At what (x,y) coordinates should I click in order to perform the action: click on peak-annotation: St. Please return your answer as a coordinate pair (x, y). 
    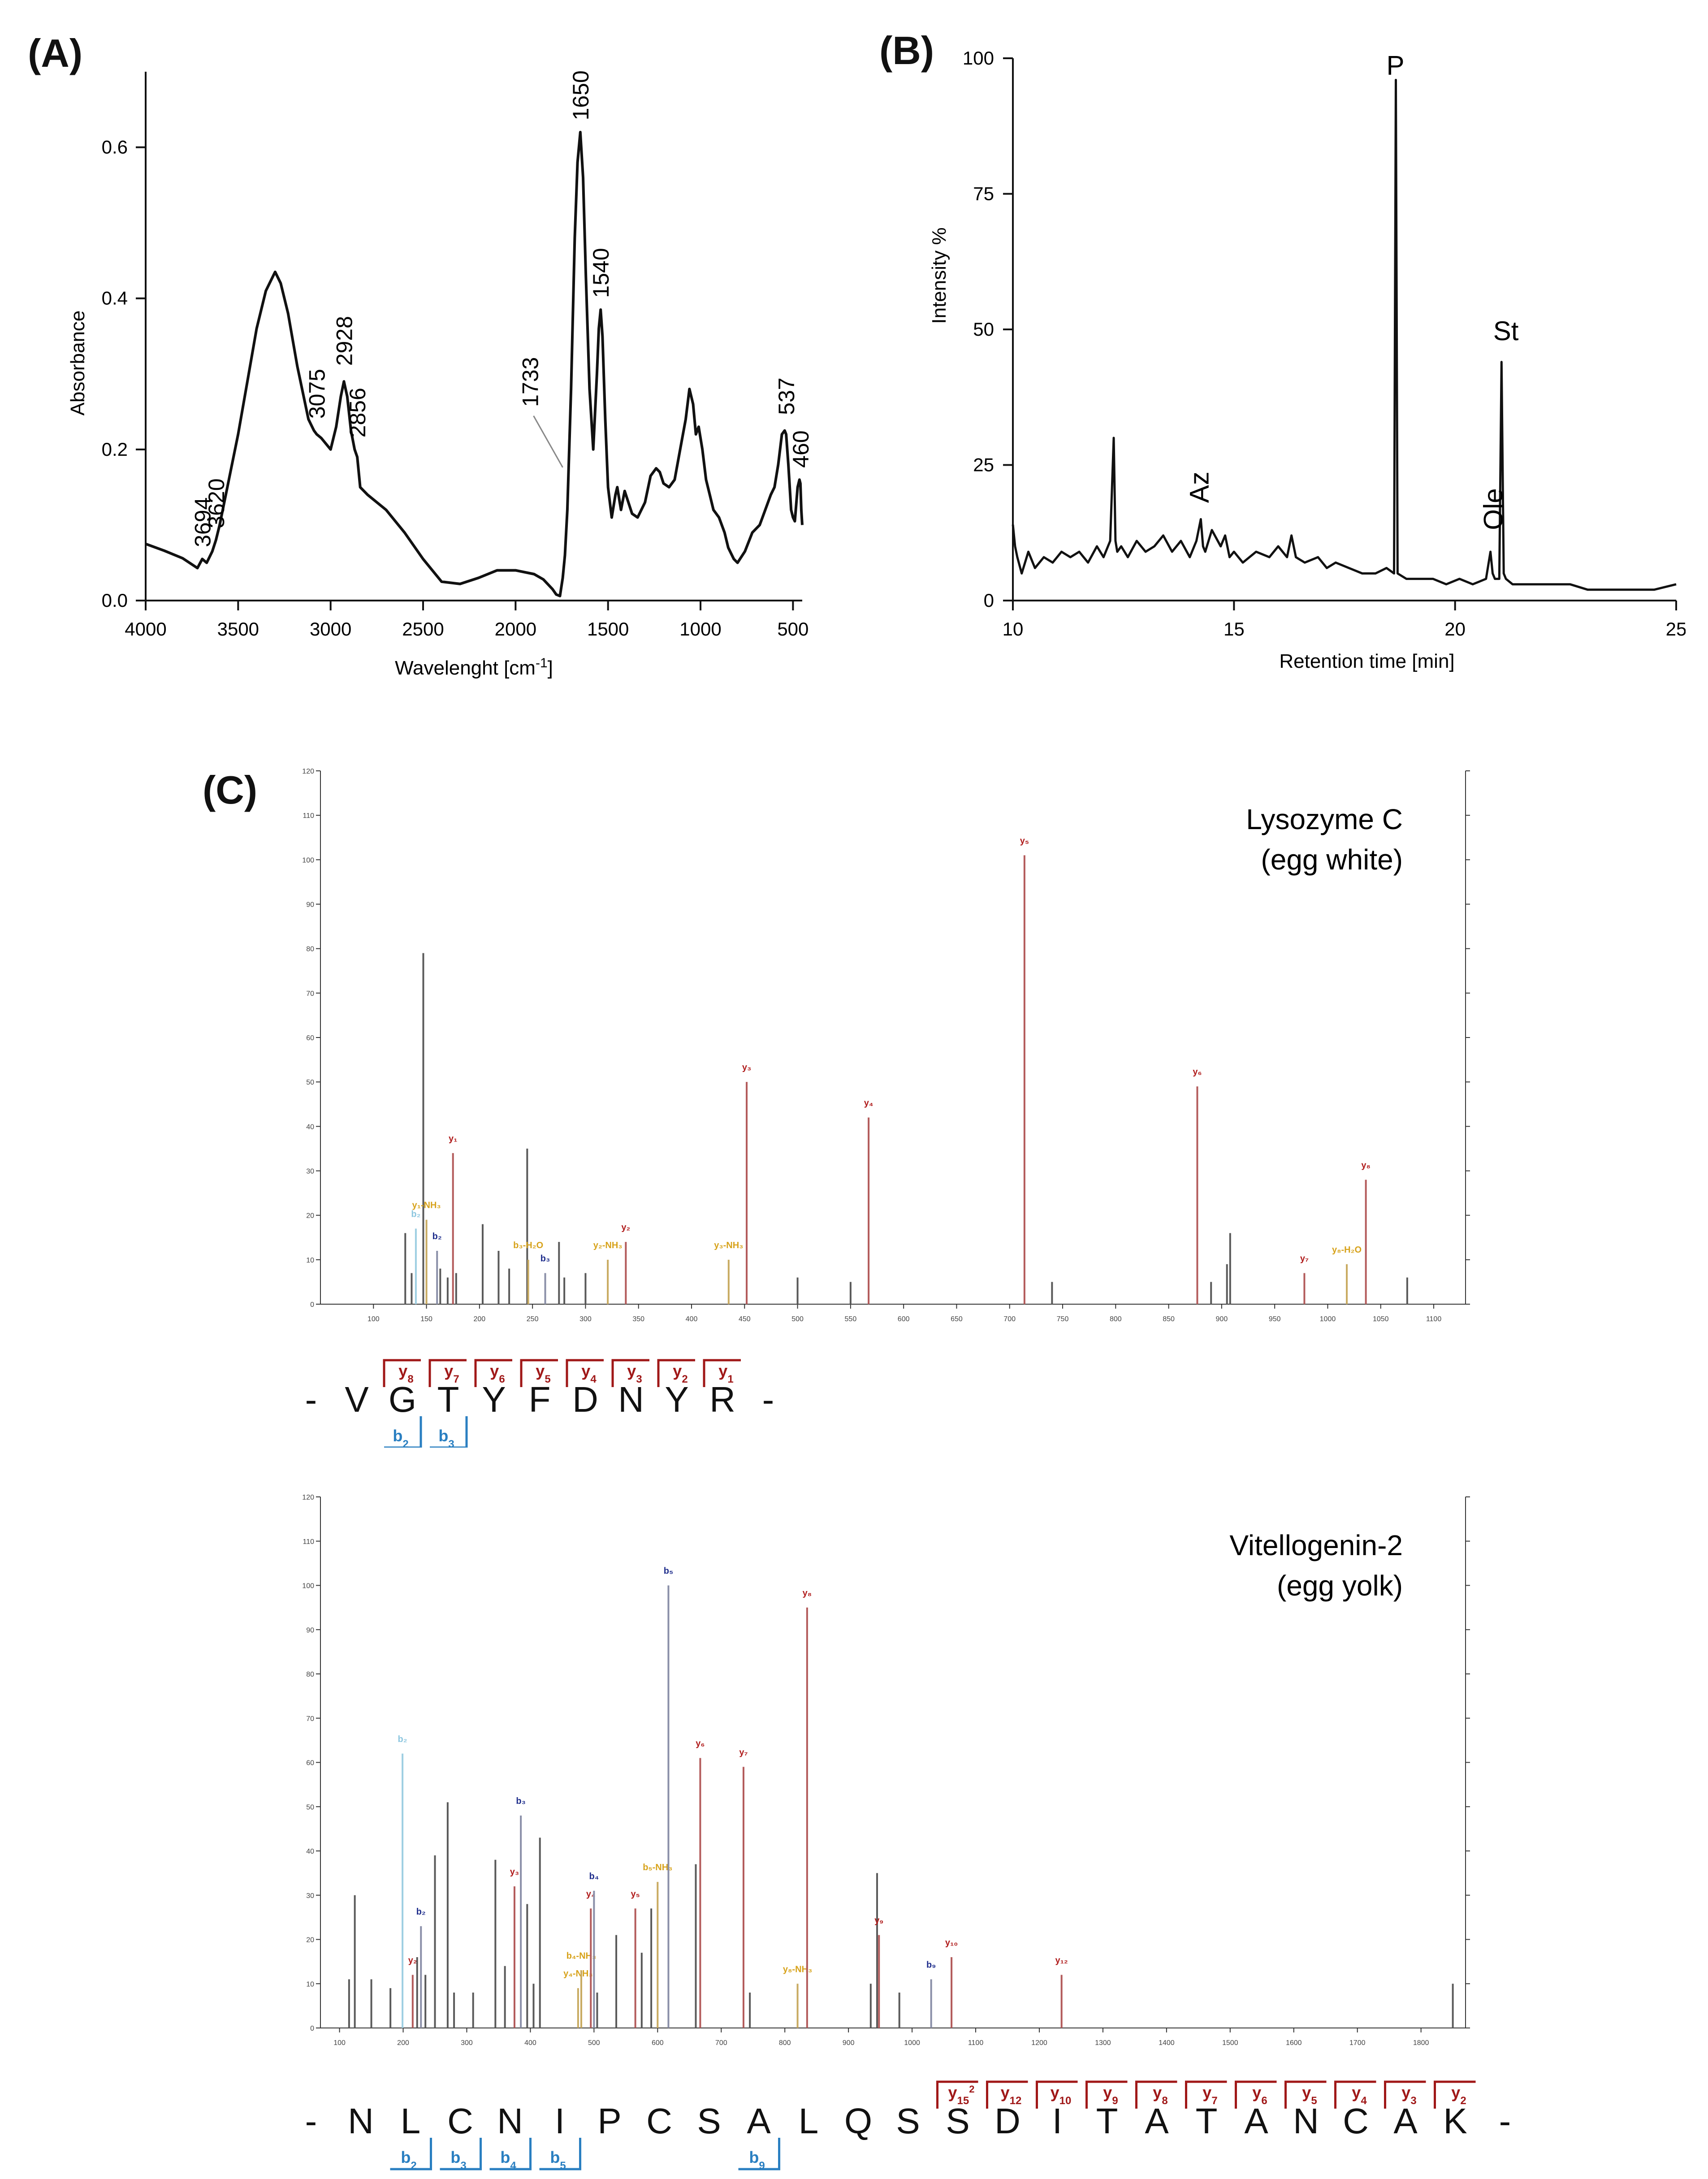
    Looking at the image, I should click on (1506, 331).